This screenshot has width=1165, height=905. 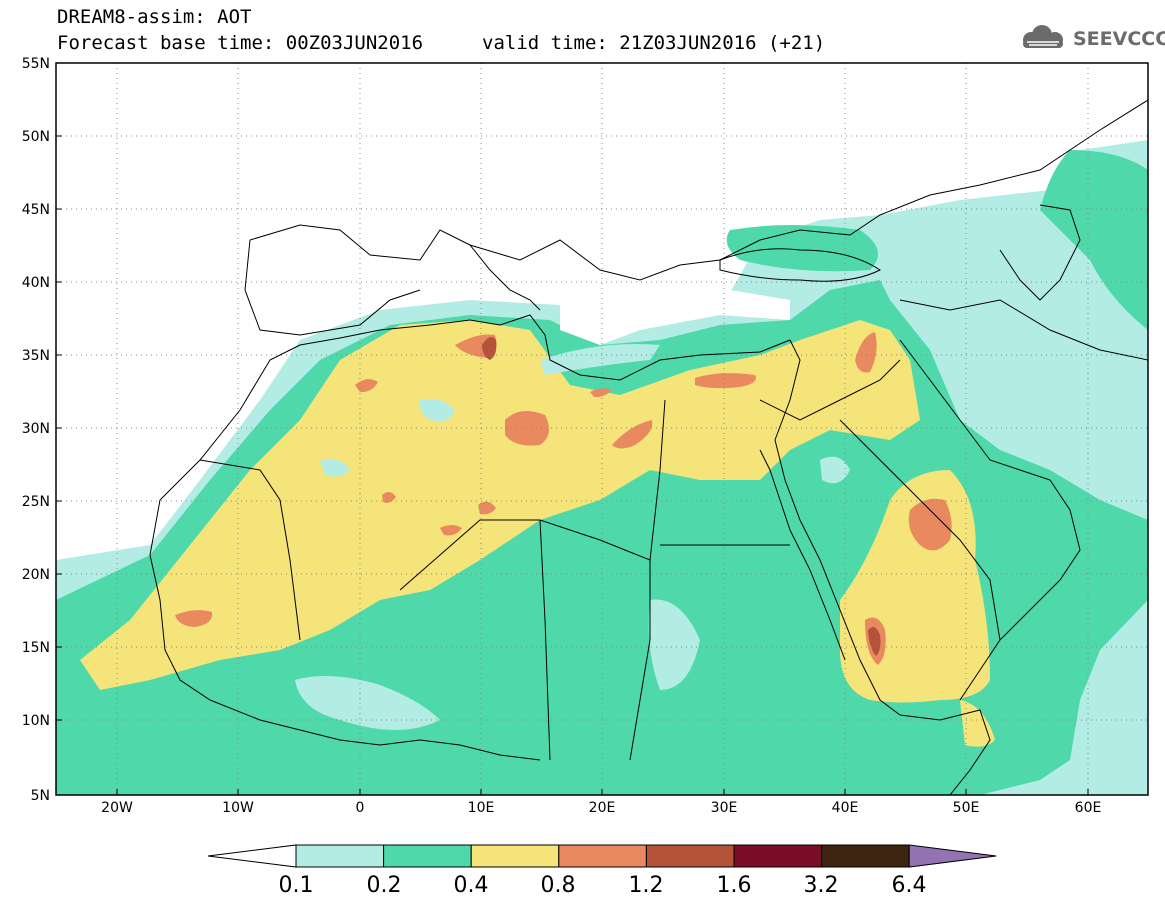 What do you see at coordinates (603, 885) in the screenshot?
I see `legend-labels: 0.1 0.2 0.4 0.8 1.2 1.6 3.2 6.4` at bounding box center [603, 885].